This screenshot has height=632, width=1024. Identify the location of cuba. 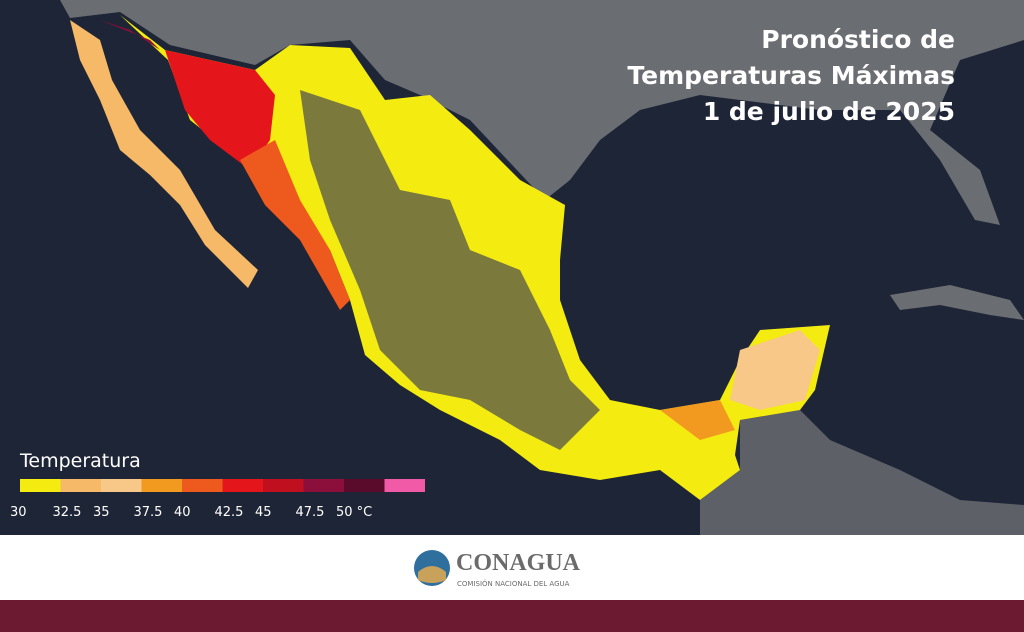
(957, 302).